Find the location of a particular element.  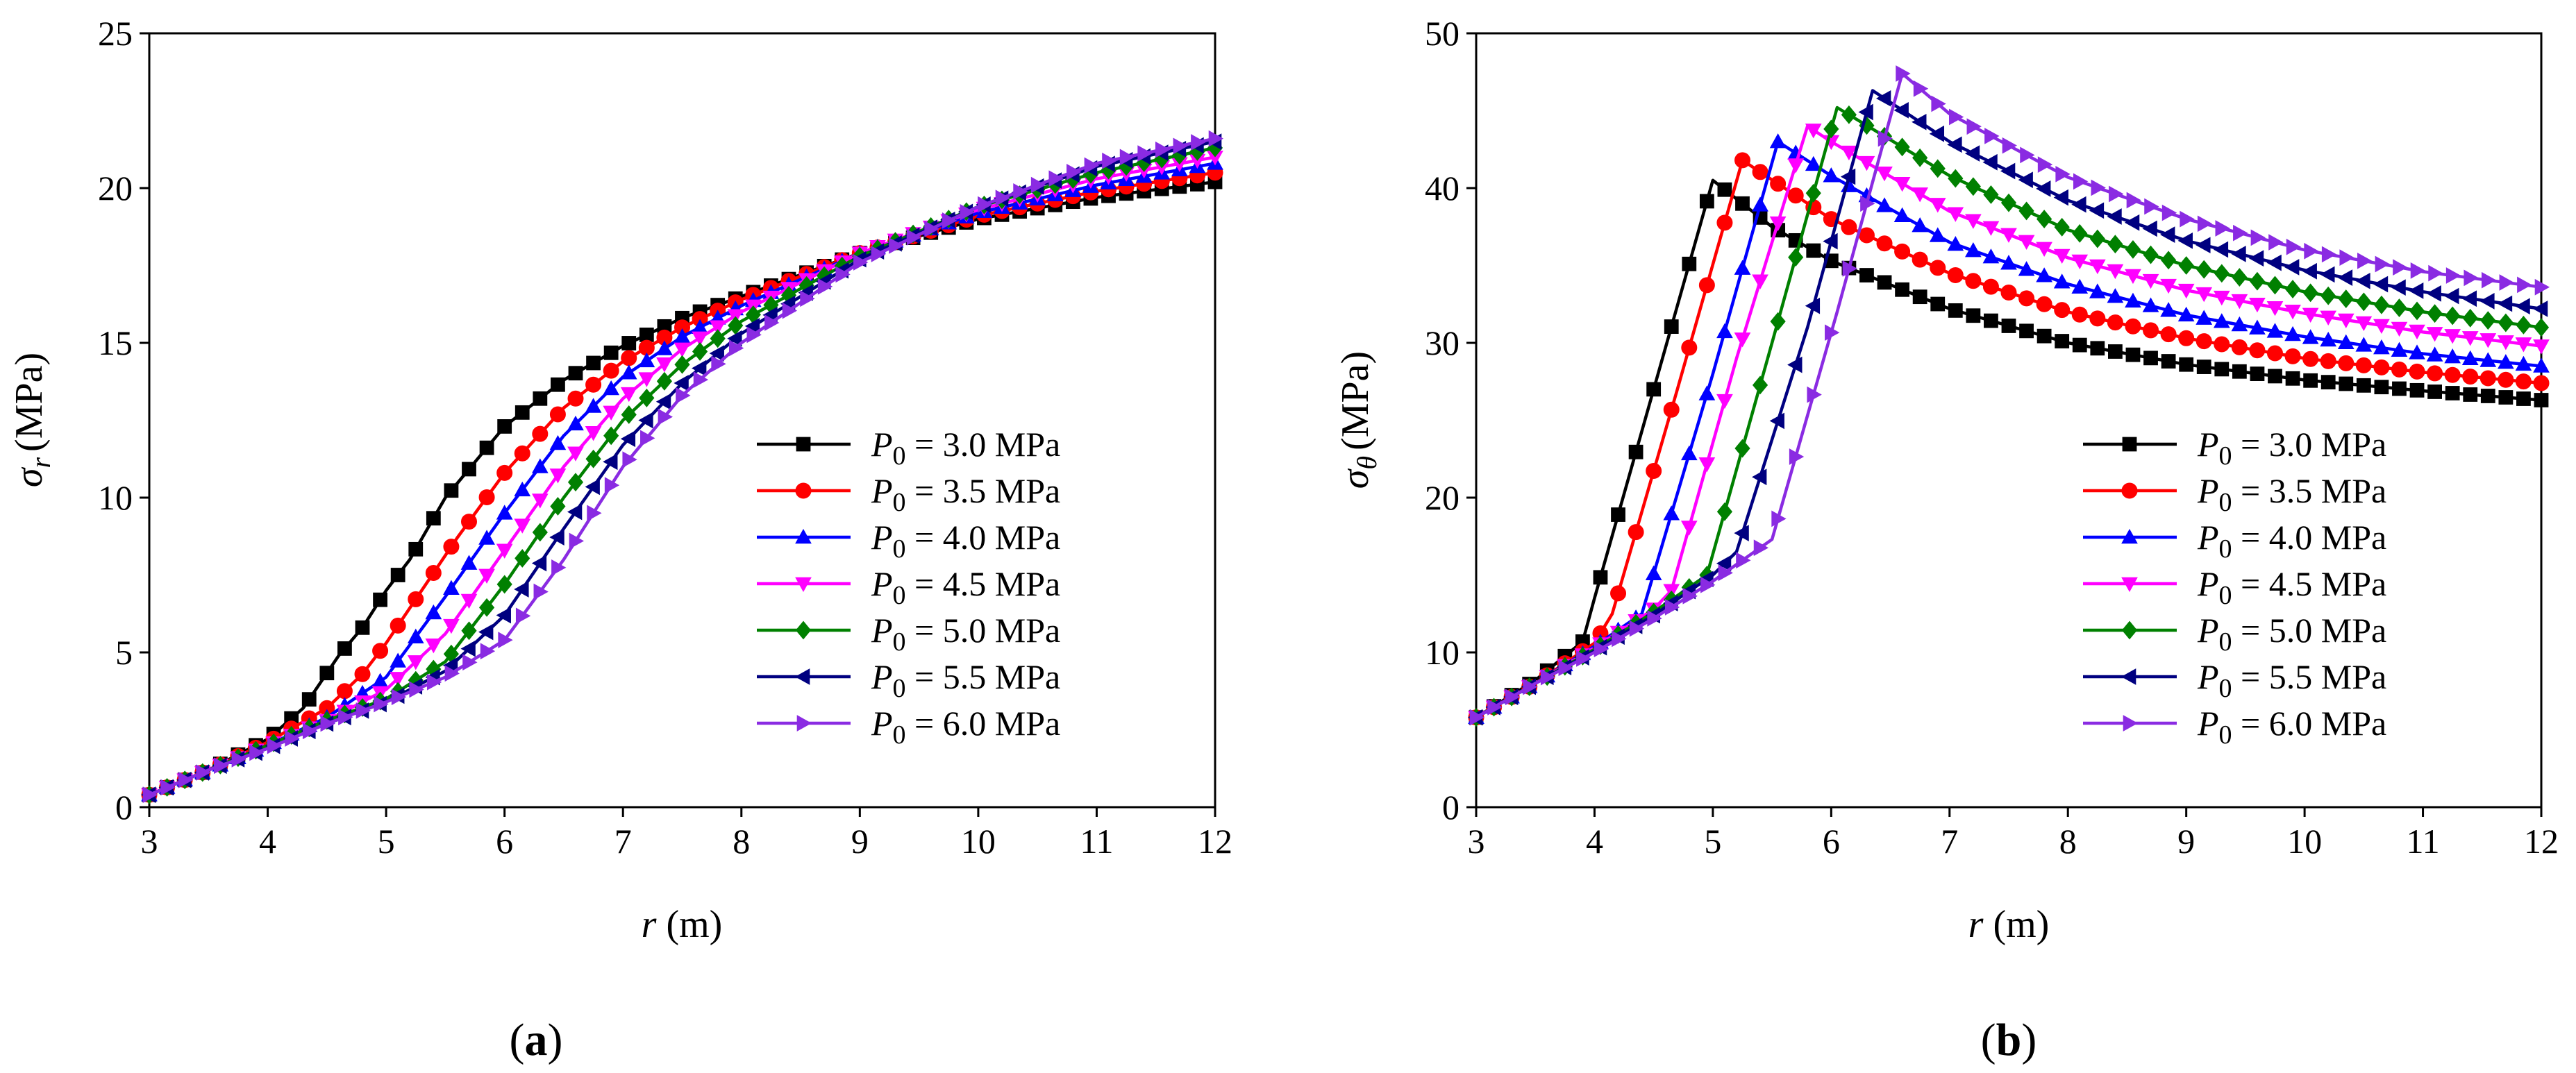

x-tick-label: 6 is located at coordinates (504, 842).